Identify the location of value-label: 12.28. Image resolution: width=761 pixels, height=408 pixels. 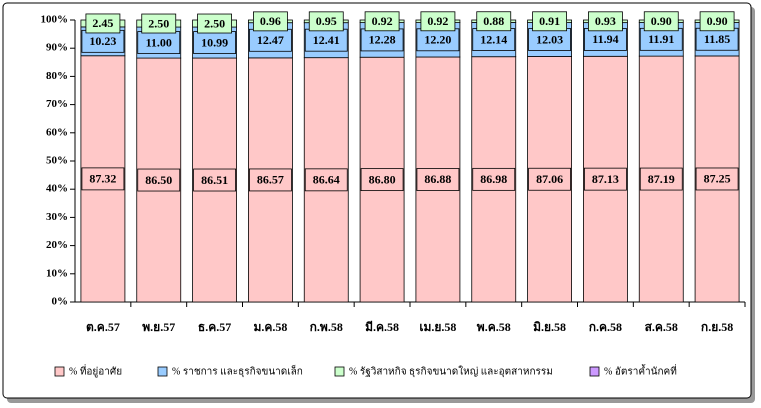
(382, 40).